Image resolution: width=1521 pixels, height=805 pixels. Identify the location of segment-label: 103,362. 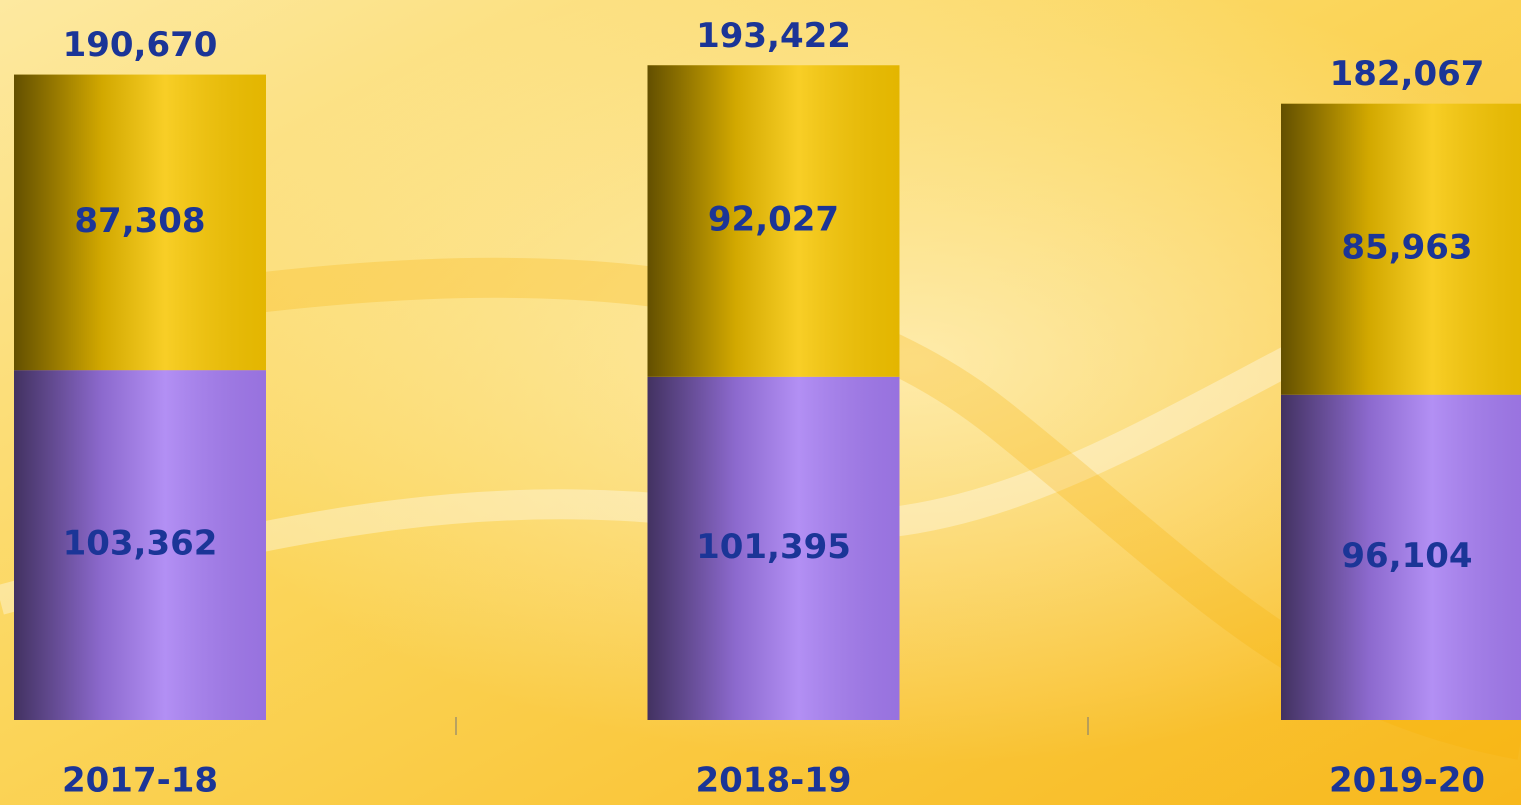
(140, 544).